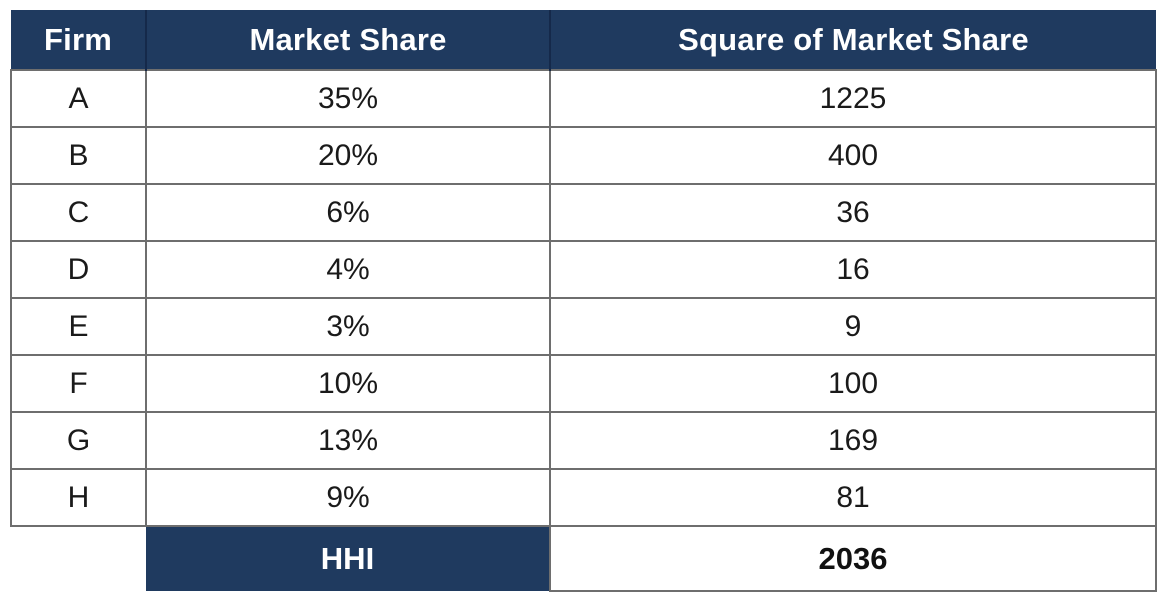 This screenshot has height=605, width=1166. Describe the element at coordinates (347, 40) in the screenshot. I see `column-header-market-share: Market Share` at that location.